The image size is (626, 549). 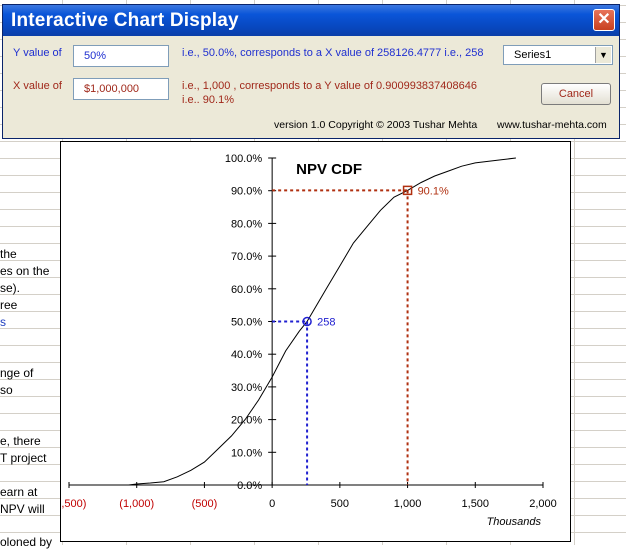 I want to click on chart-title: NPV CDF, so click(x=329, y=169).